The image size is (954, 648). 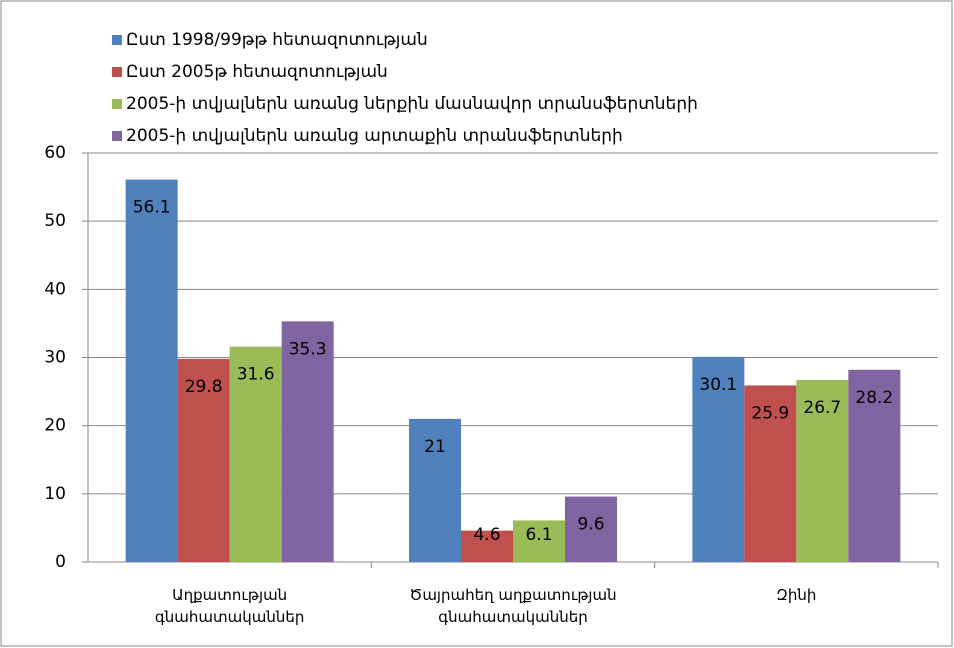 I want to click on x-tick-label: Ծայրահեղ աղքատության գնահատականներ, so click(x=513, y=606).